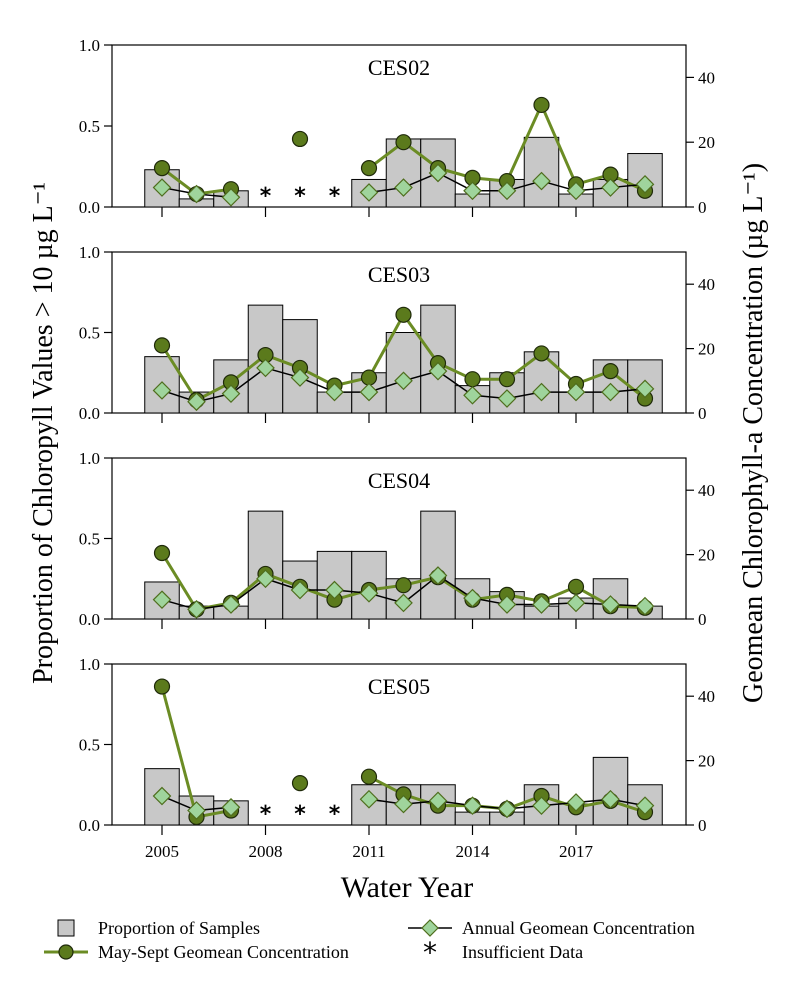  I want to click on proportion-bar-2011, so click(369, 585).